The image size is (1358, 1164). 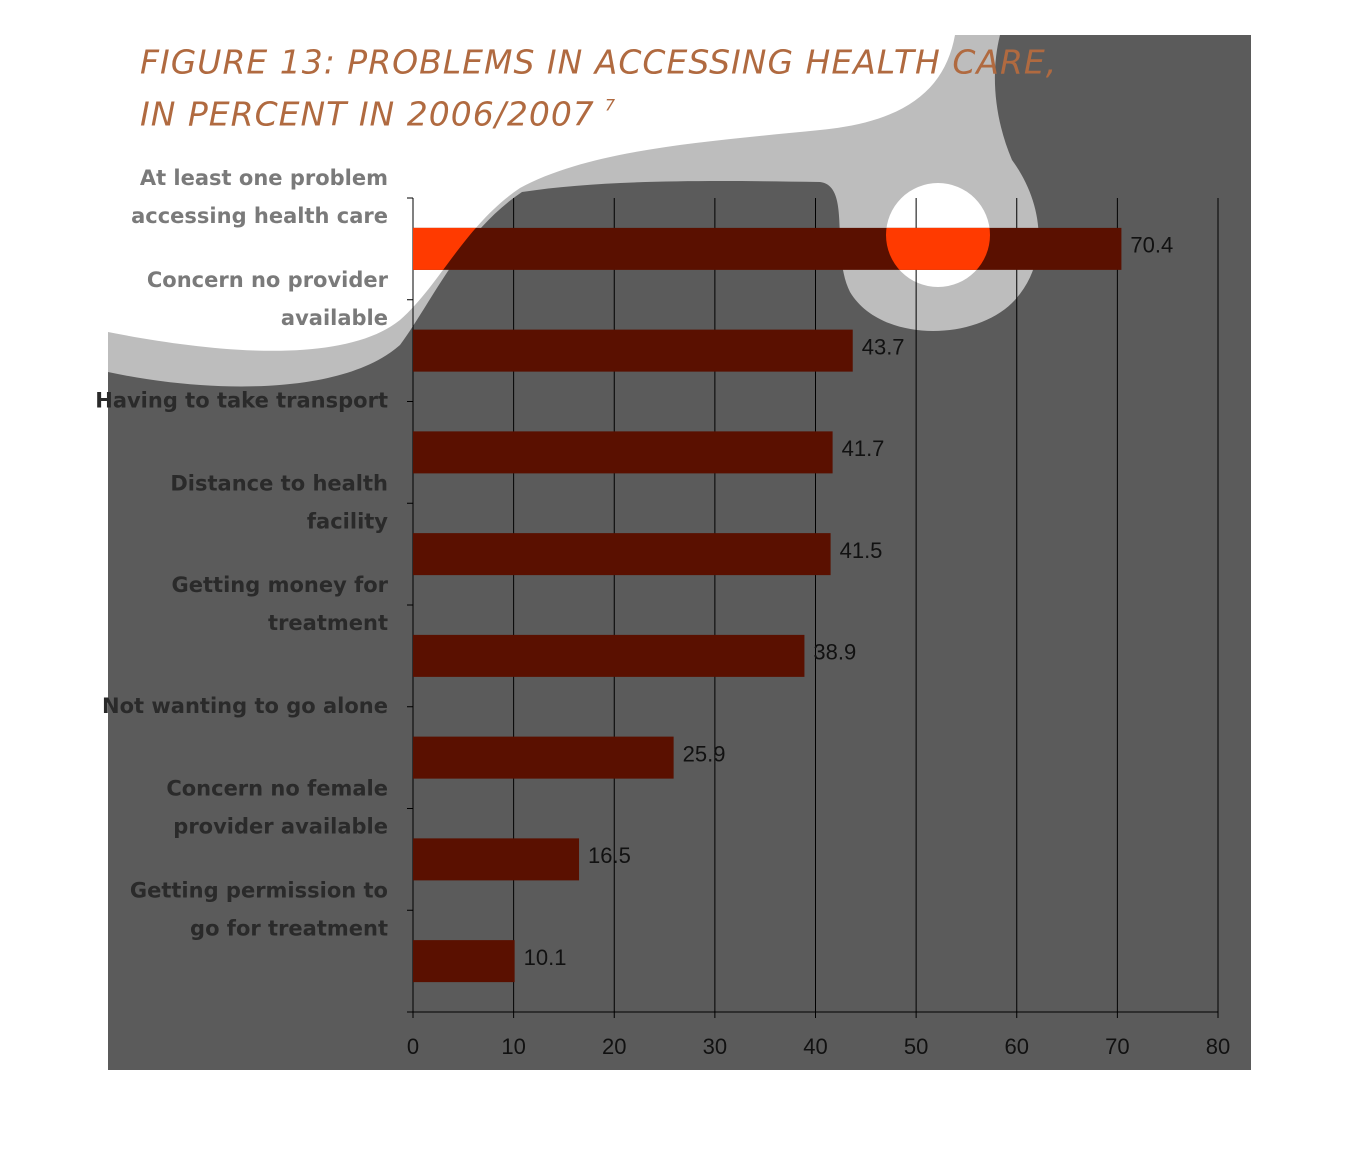 What do you see at coordinates (815, 1046) in the screenshot?
I see `x-tick-label: 40` at bounding box center [815, 1046].